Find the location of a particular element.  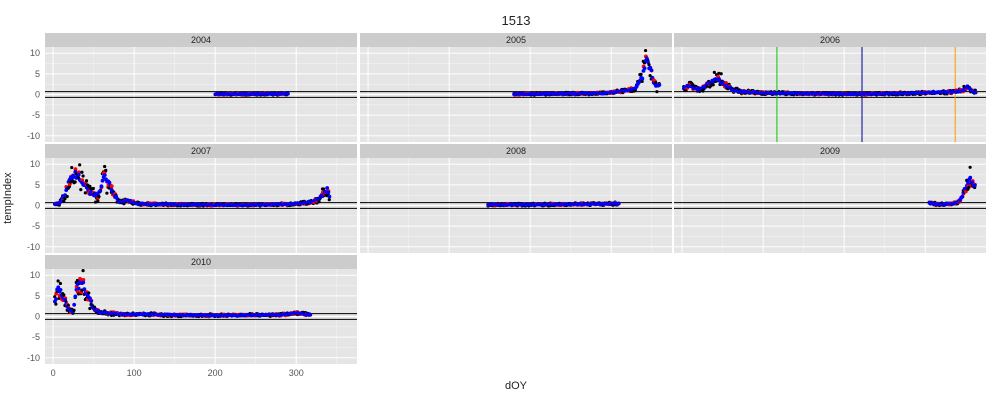

y-axis-title: tempIndex is located at coordinates (8, 198).